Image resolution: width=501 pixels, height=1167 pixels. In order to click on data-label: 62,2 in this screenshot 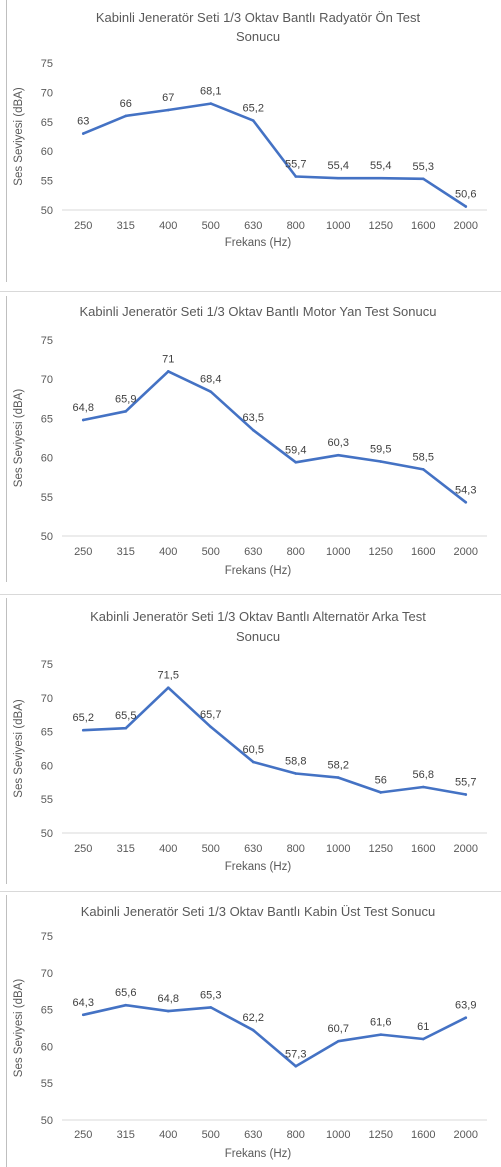, I will do `click(253, 1018)`.